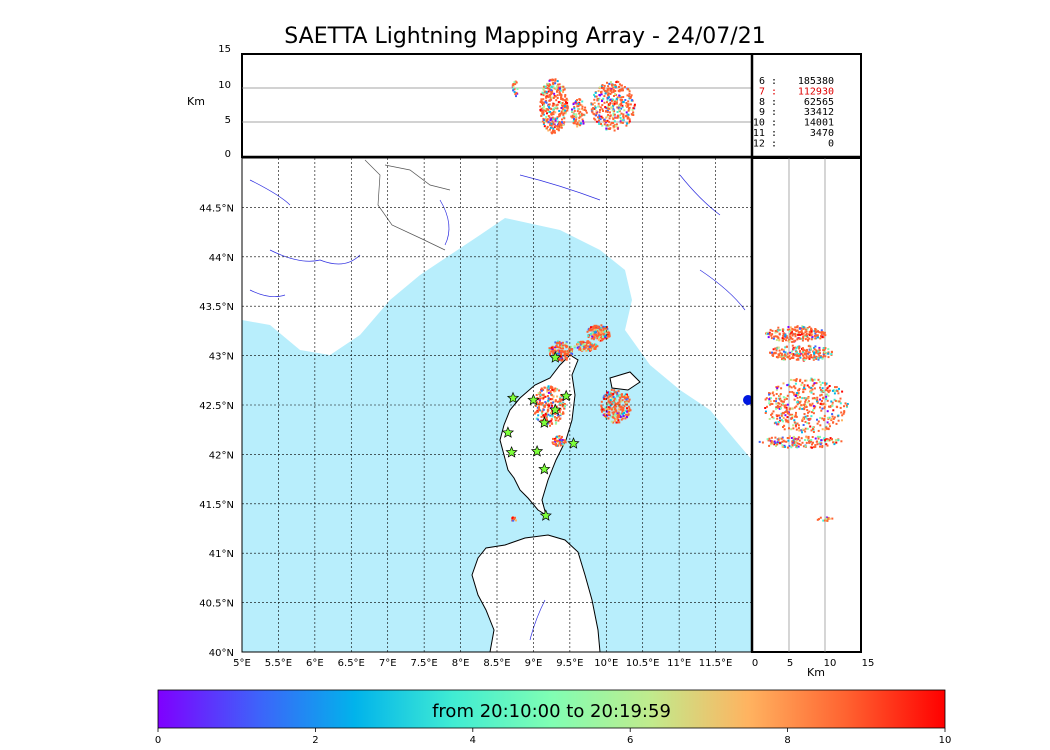  I want to click on top-cluster-b, so click(613, 106).